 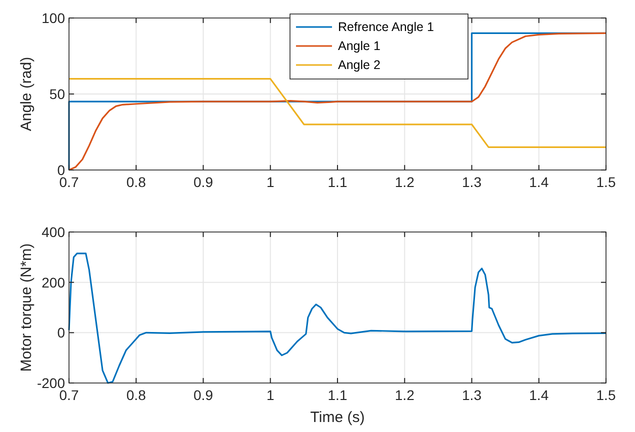 I want to click on y-tick-label: 100, so click(x=54, y=18).